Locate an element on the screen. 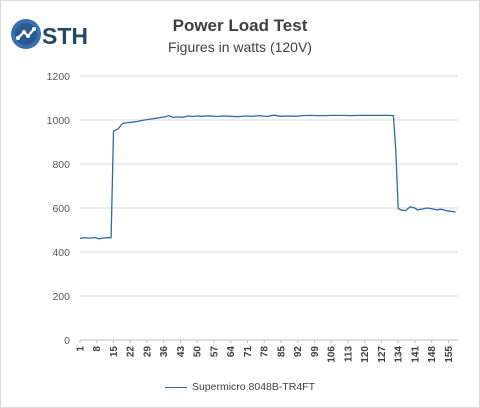 This screenshot has width=480, height=408. y-tick-label: 600 is located at coordinates (61, 209).